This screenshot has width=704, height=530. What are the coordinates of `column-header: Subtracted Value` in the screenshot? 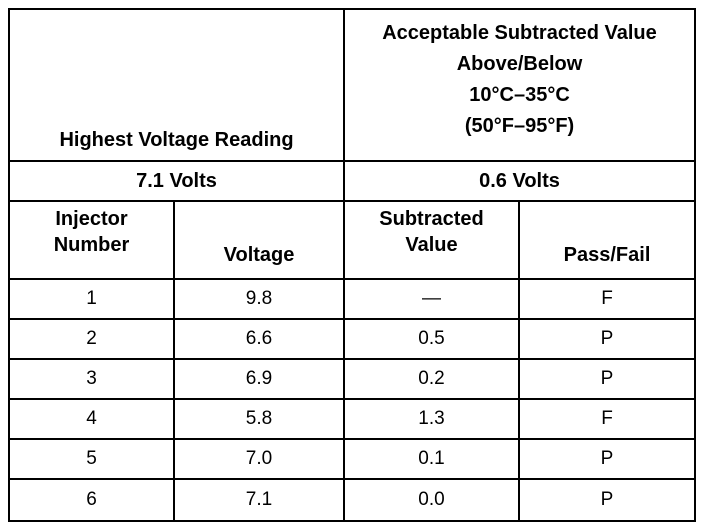 It's located at (432, 240).